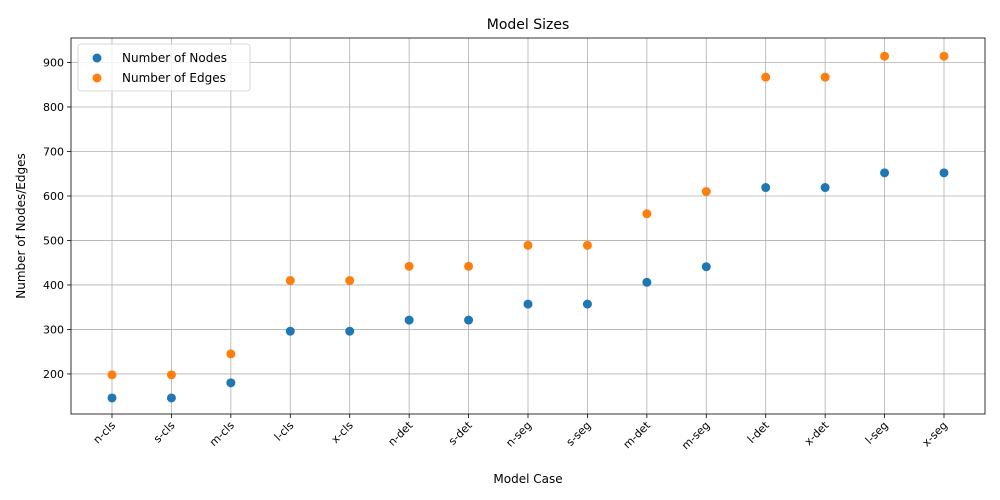 The height and width of the screenshot is (500, 1000). Describe the element at coordinates (21, 225) in the screenshot. I see `y-axis-label: Number of Nodes/Edges` at that location.